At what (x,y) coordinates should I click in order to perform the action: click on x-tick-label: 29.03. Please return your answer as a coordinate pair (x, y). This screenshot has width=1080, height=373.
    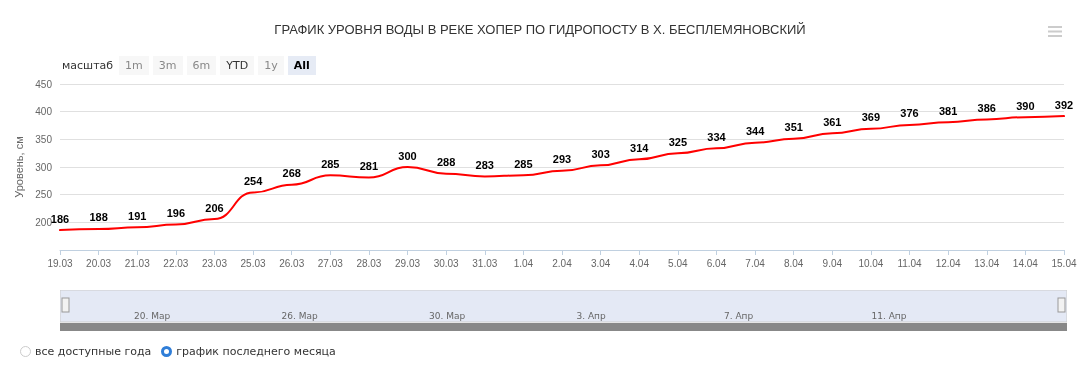
    Looking at the image, I should click on (408, 263).